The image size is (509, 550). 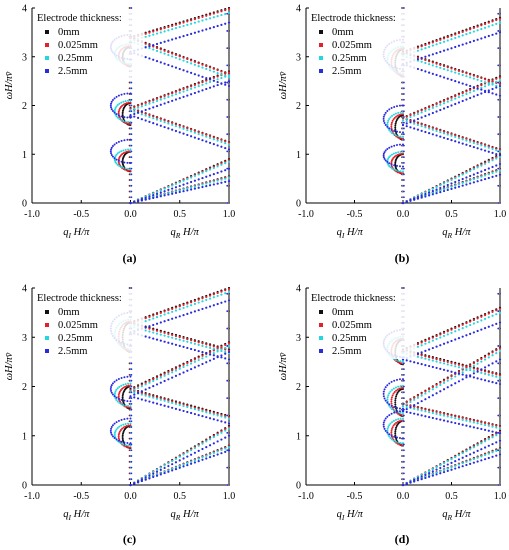 What do you see at coordinates (69, 312) in the screenshot?
I see `legend-entry: 0mm` at bounding box center [69, 312].